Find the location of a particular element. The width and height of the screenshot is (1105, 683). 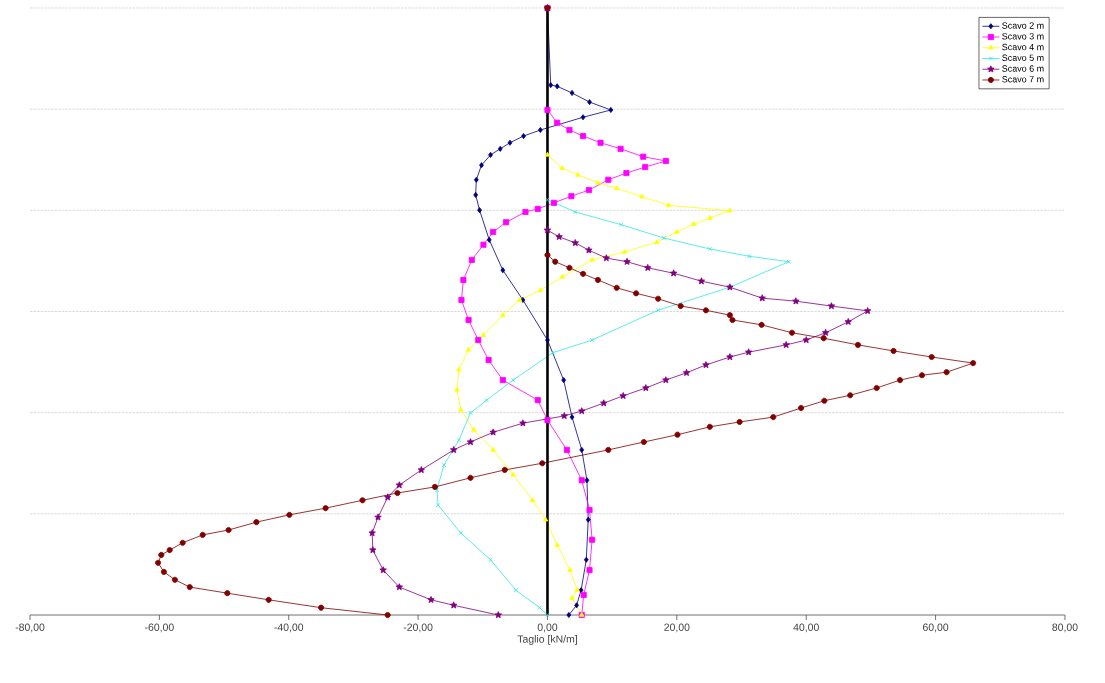

x-tick-label: 80,00 is located at coordinates (1065, 628).